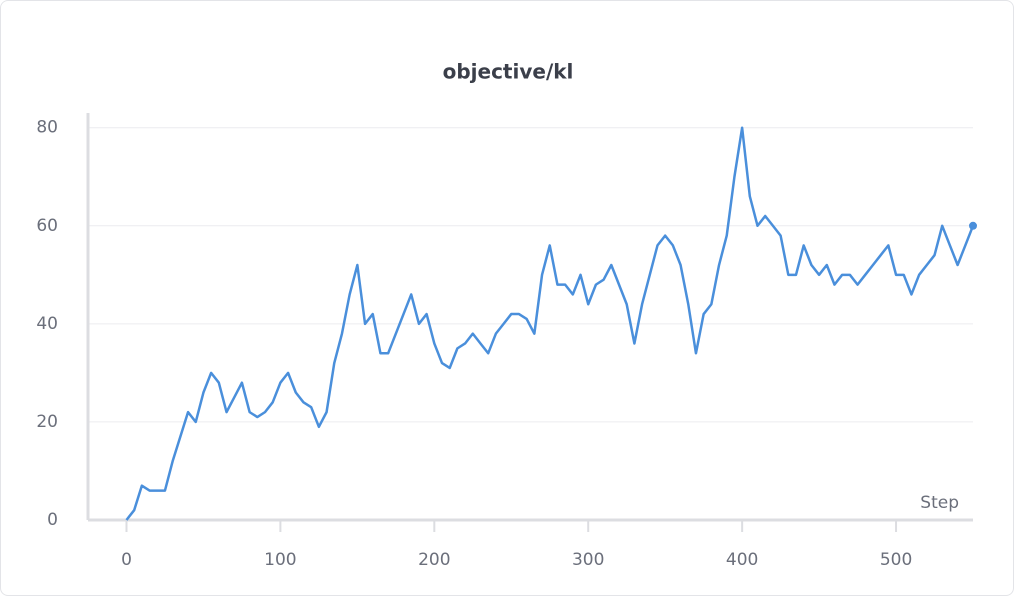 Image resolution: width=1014 pixels, height=596 pixels. Describe the element at coordinates (742, 560) in the screenshot. I see `x-tick-label: 400` at that location.